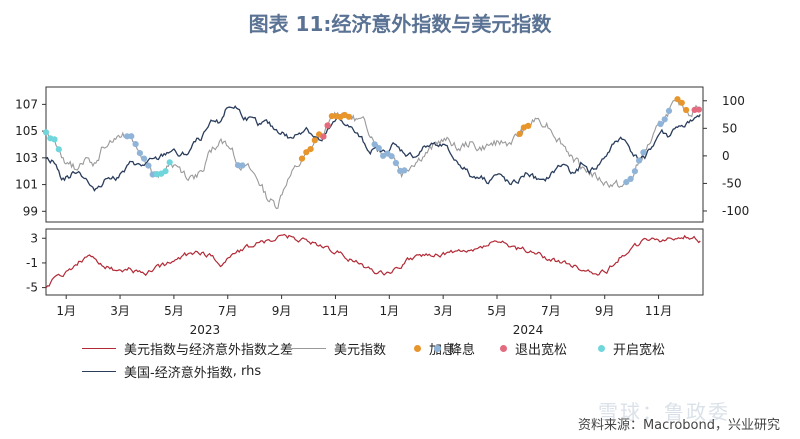 This screenshot has height=439, width=800. Describe the element at coordinates (309, 348) in the screenshot. I see `legend-swatch-dxy` at that location.